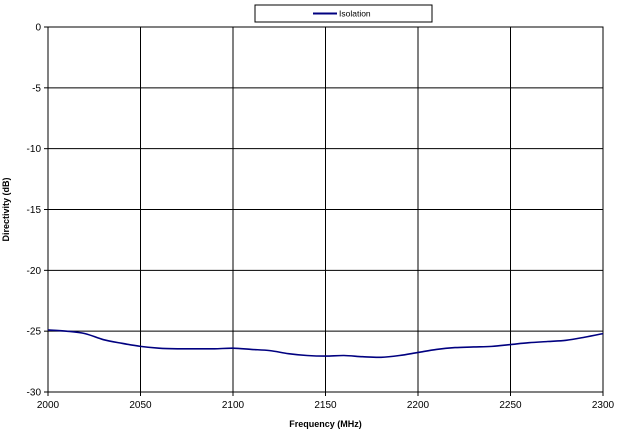  What do you see at coordinates (418, 405) in the screenshot?
I see `x-tick-label: 2200` at bounding box center [418, 405].